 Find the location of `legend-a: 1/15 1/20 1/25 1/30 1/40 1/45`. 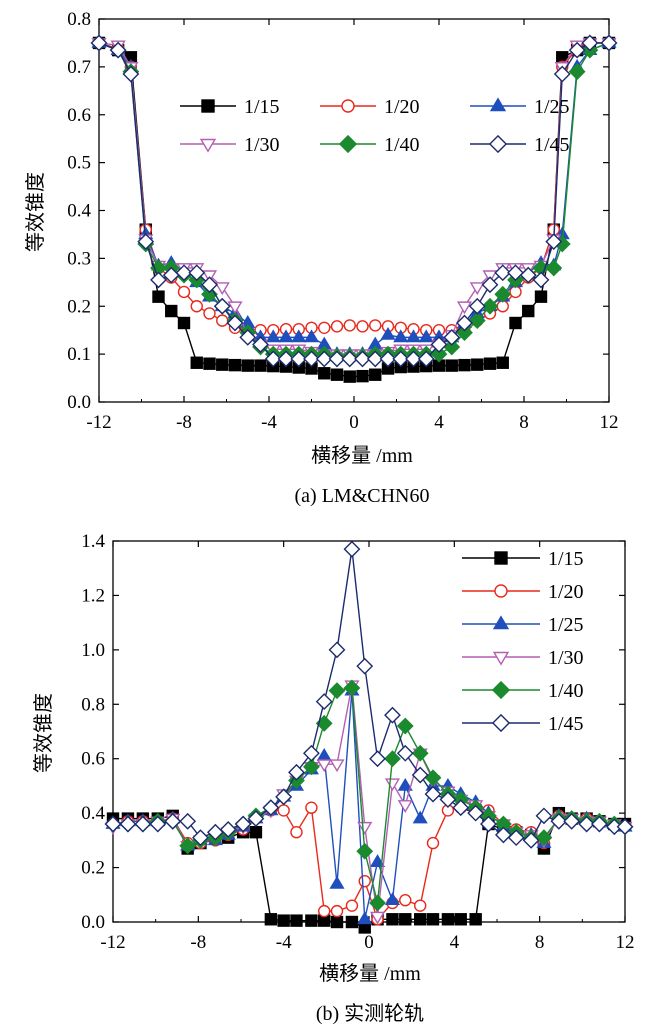

legend-a: 1/15 1/20 1/25 1/30 1/40 1/45 is located at coordinates (375, 126).